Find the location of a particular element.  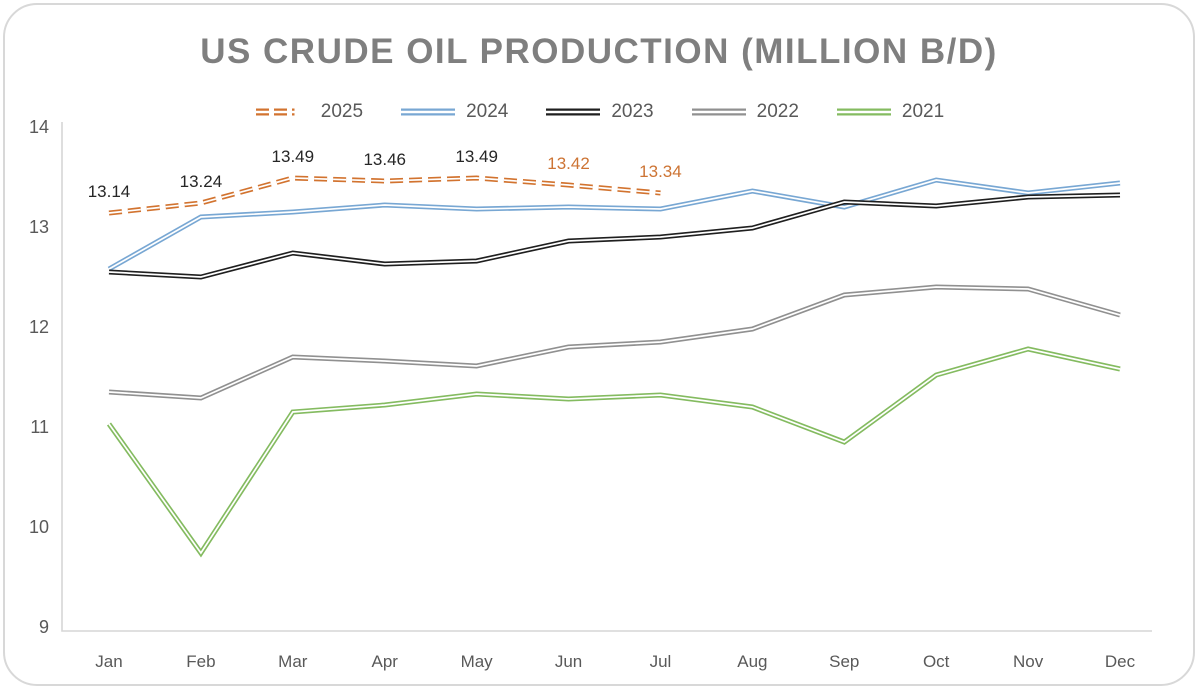

tick-label: 12 is located at coordinates (39, 327).